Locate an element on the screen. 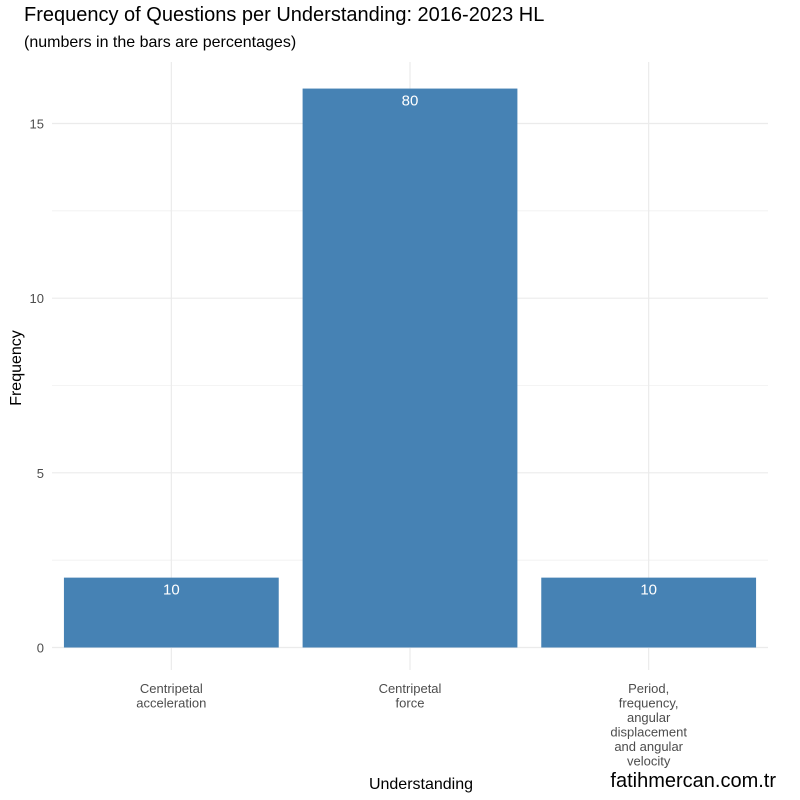 The image size is (800, 800). y-tick-label: 15 is located at coordinates (37, 124).